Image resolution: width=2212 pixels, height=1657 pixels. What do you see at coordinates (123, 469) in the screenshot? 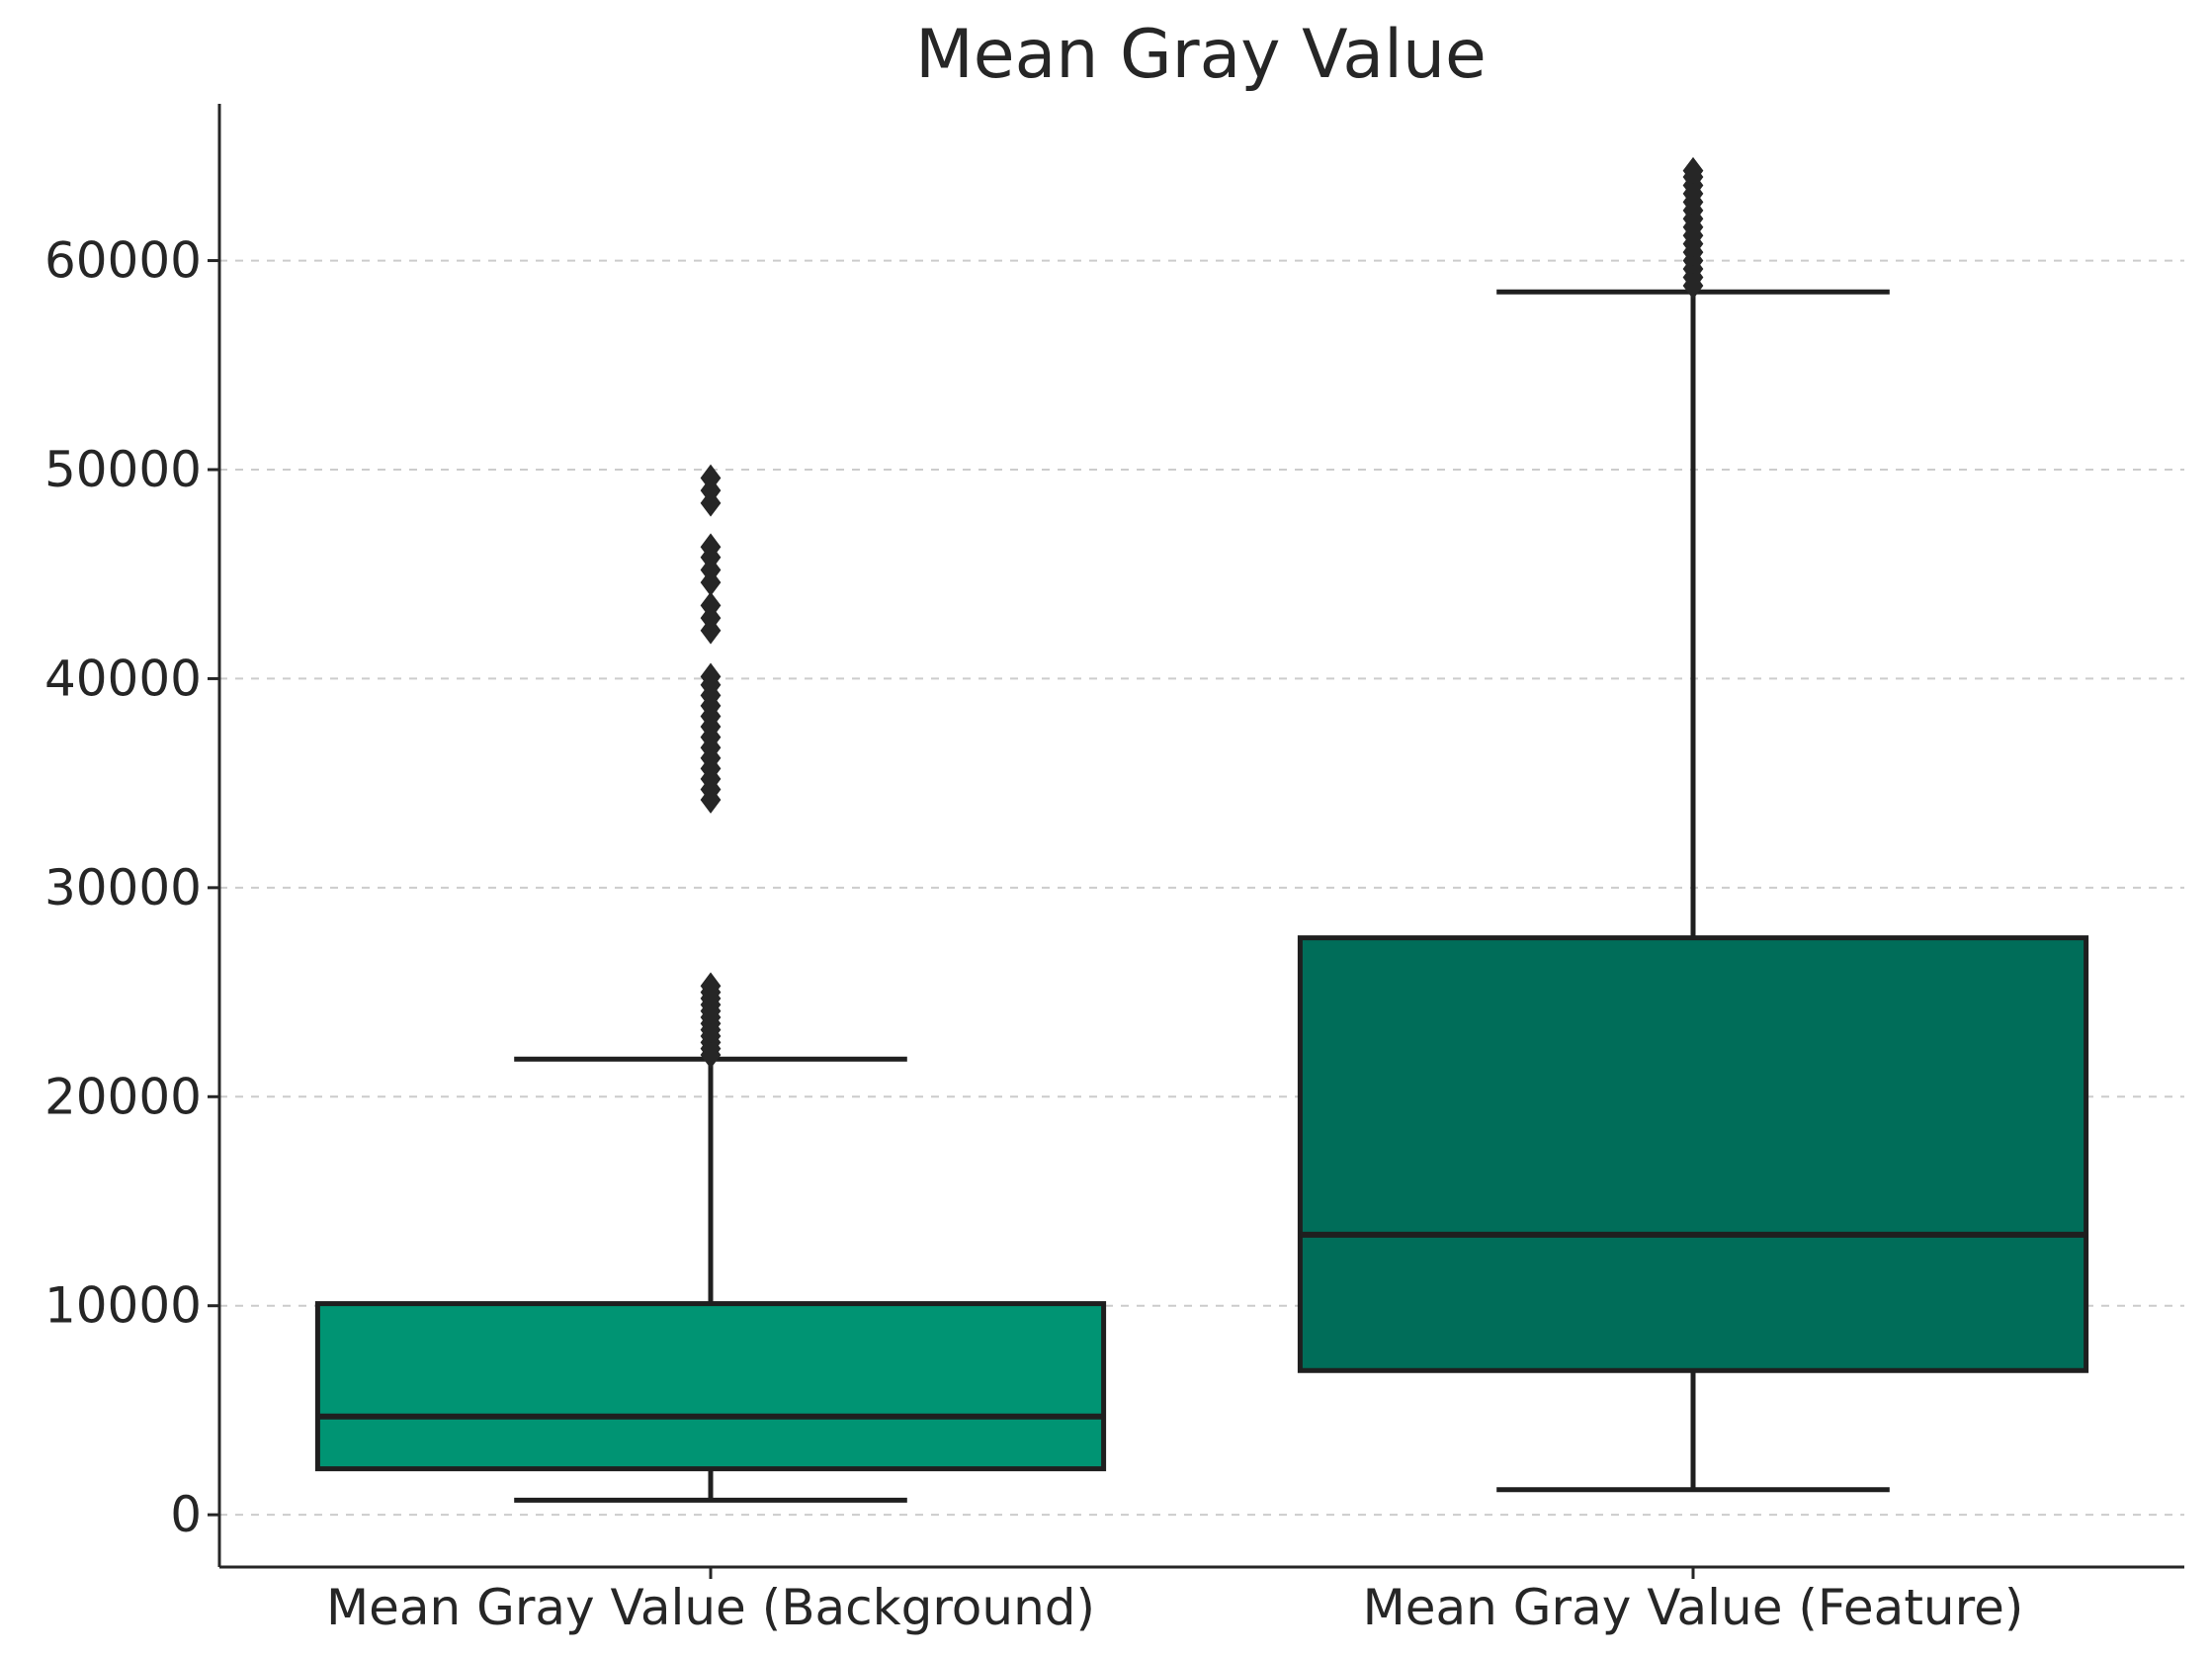
I see `y-tick-label-50000: 50000` at bounding box center [123, 469].